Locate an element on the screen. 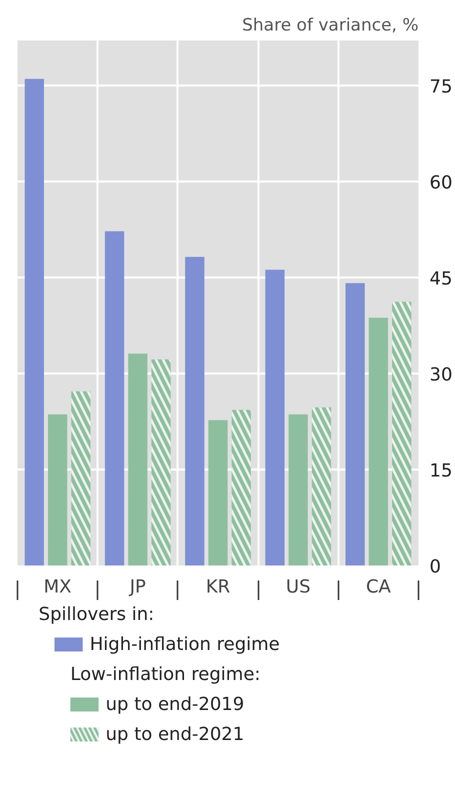  y-tick-label: 0 is located at coordinates (435, 567).